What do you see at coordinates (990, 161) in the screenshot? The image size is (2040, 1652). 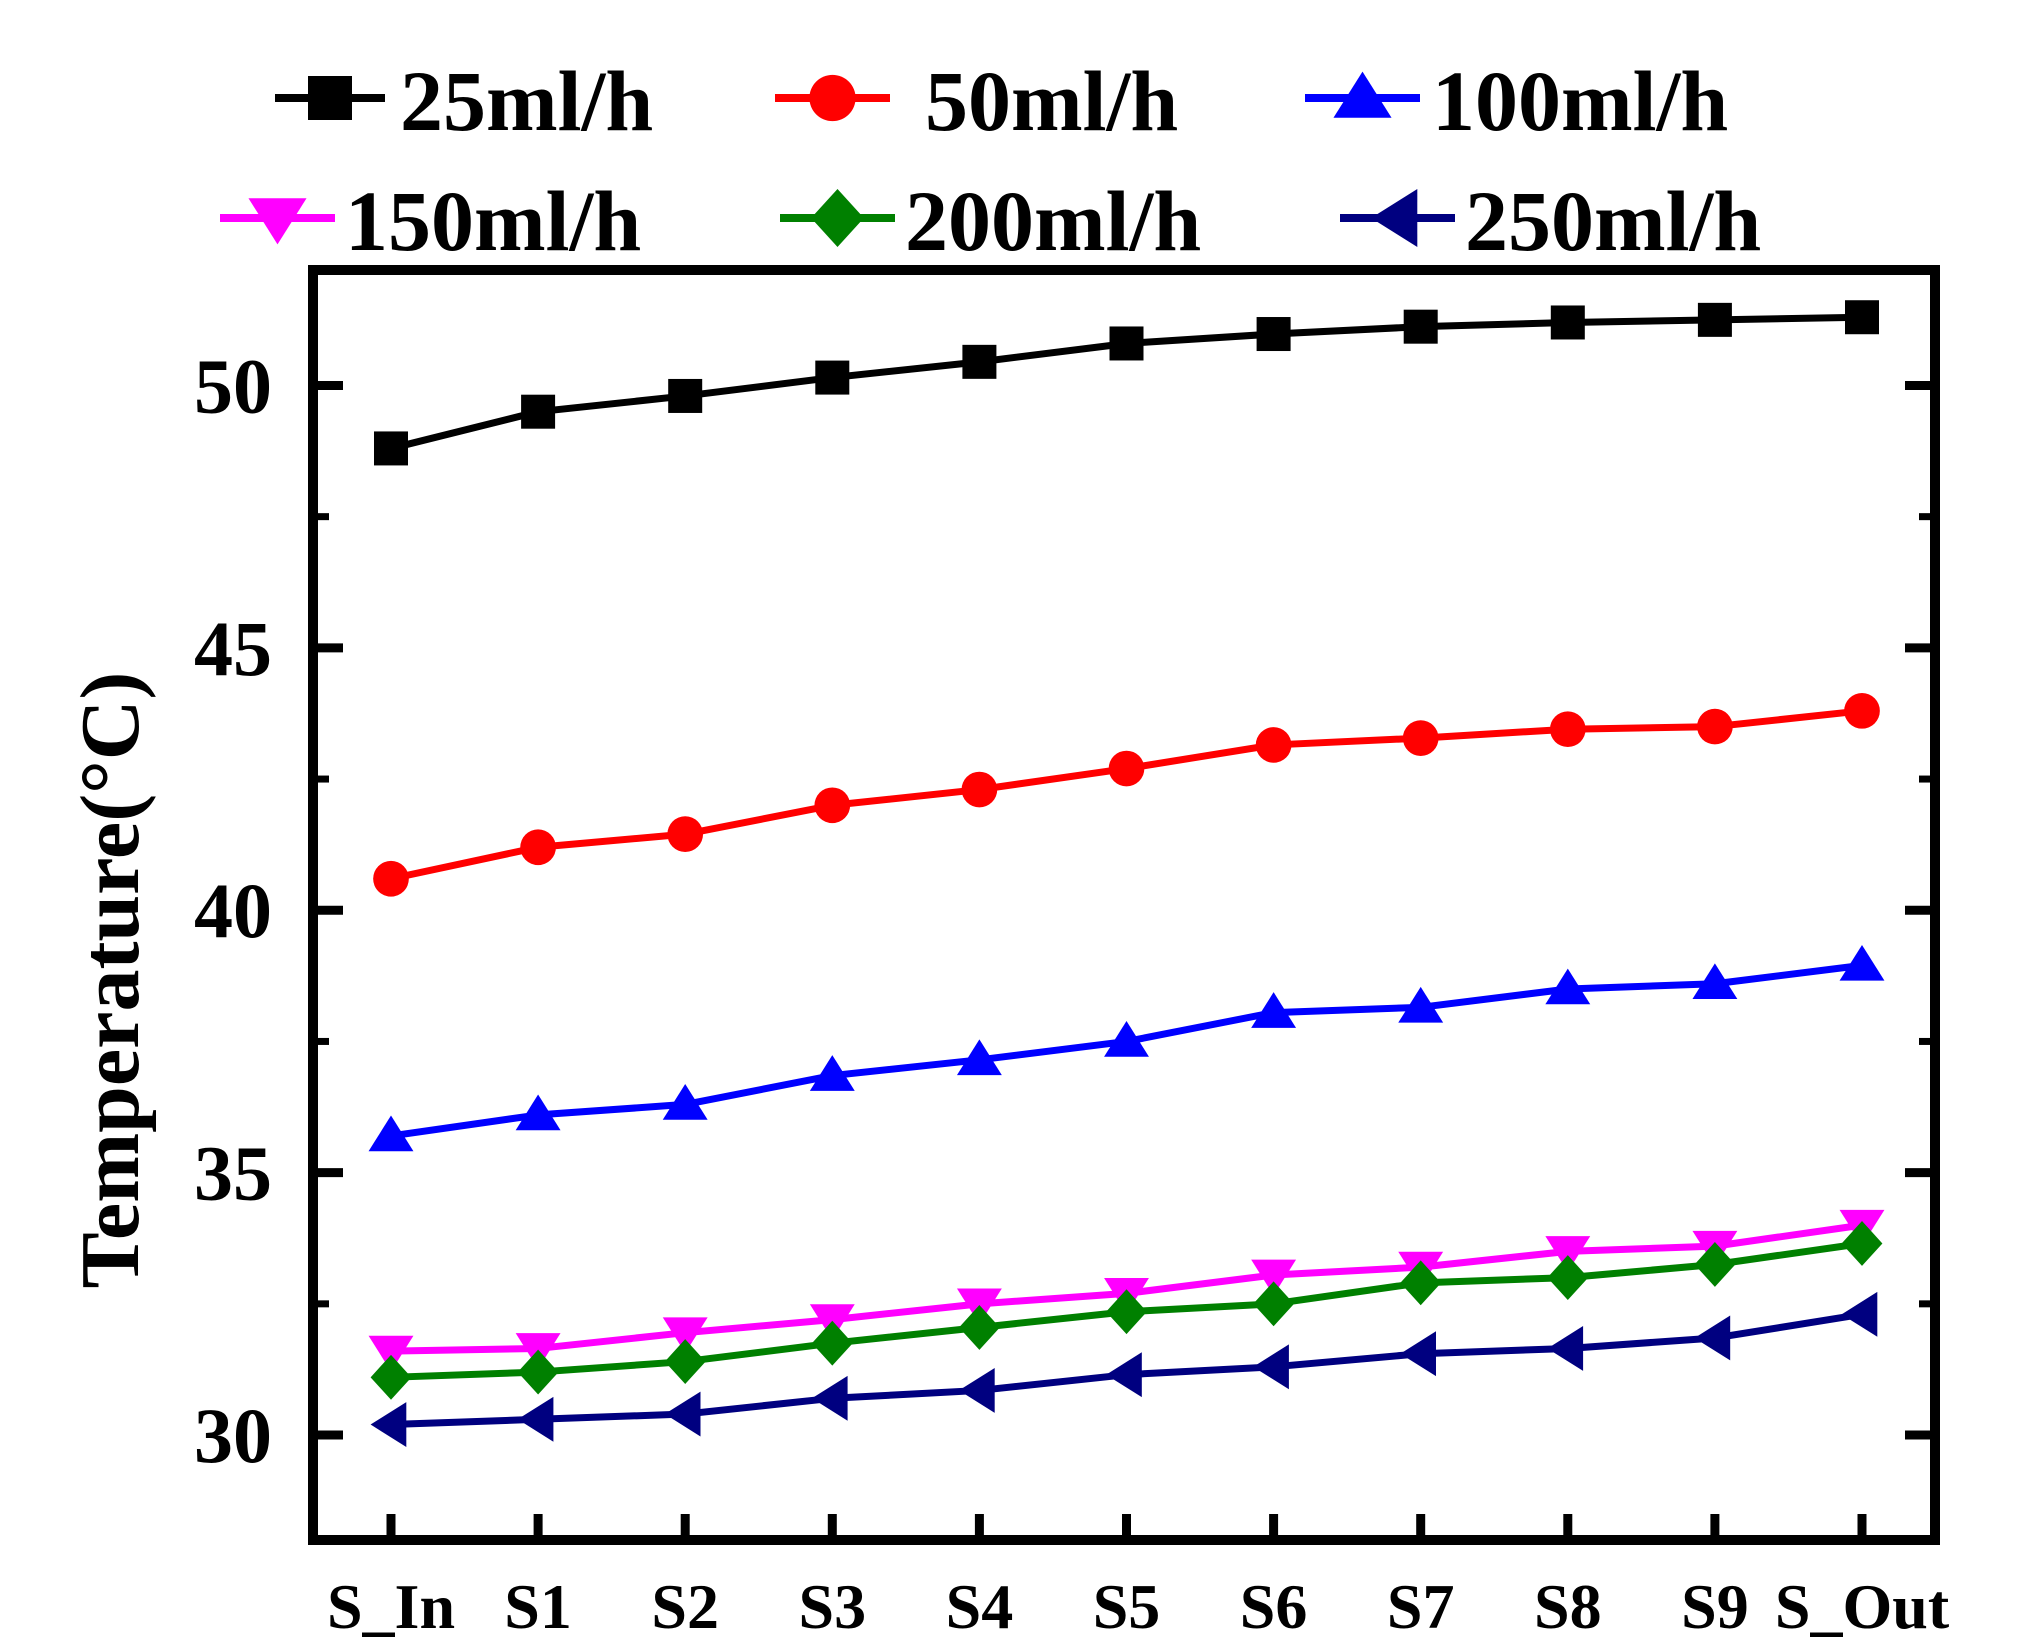 I see `legend: 25ml/h 50ml/h 100ml/h 150ml/h 200ml/h 250ml/h` at bounding box center [990, 161].